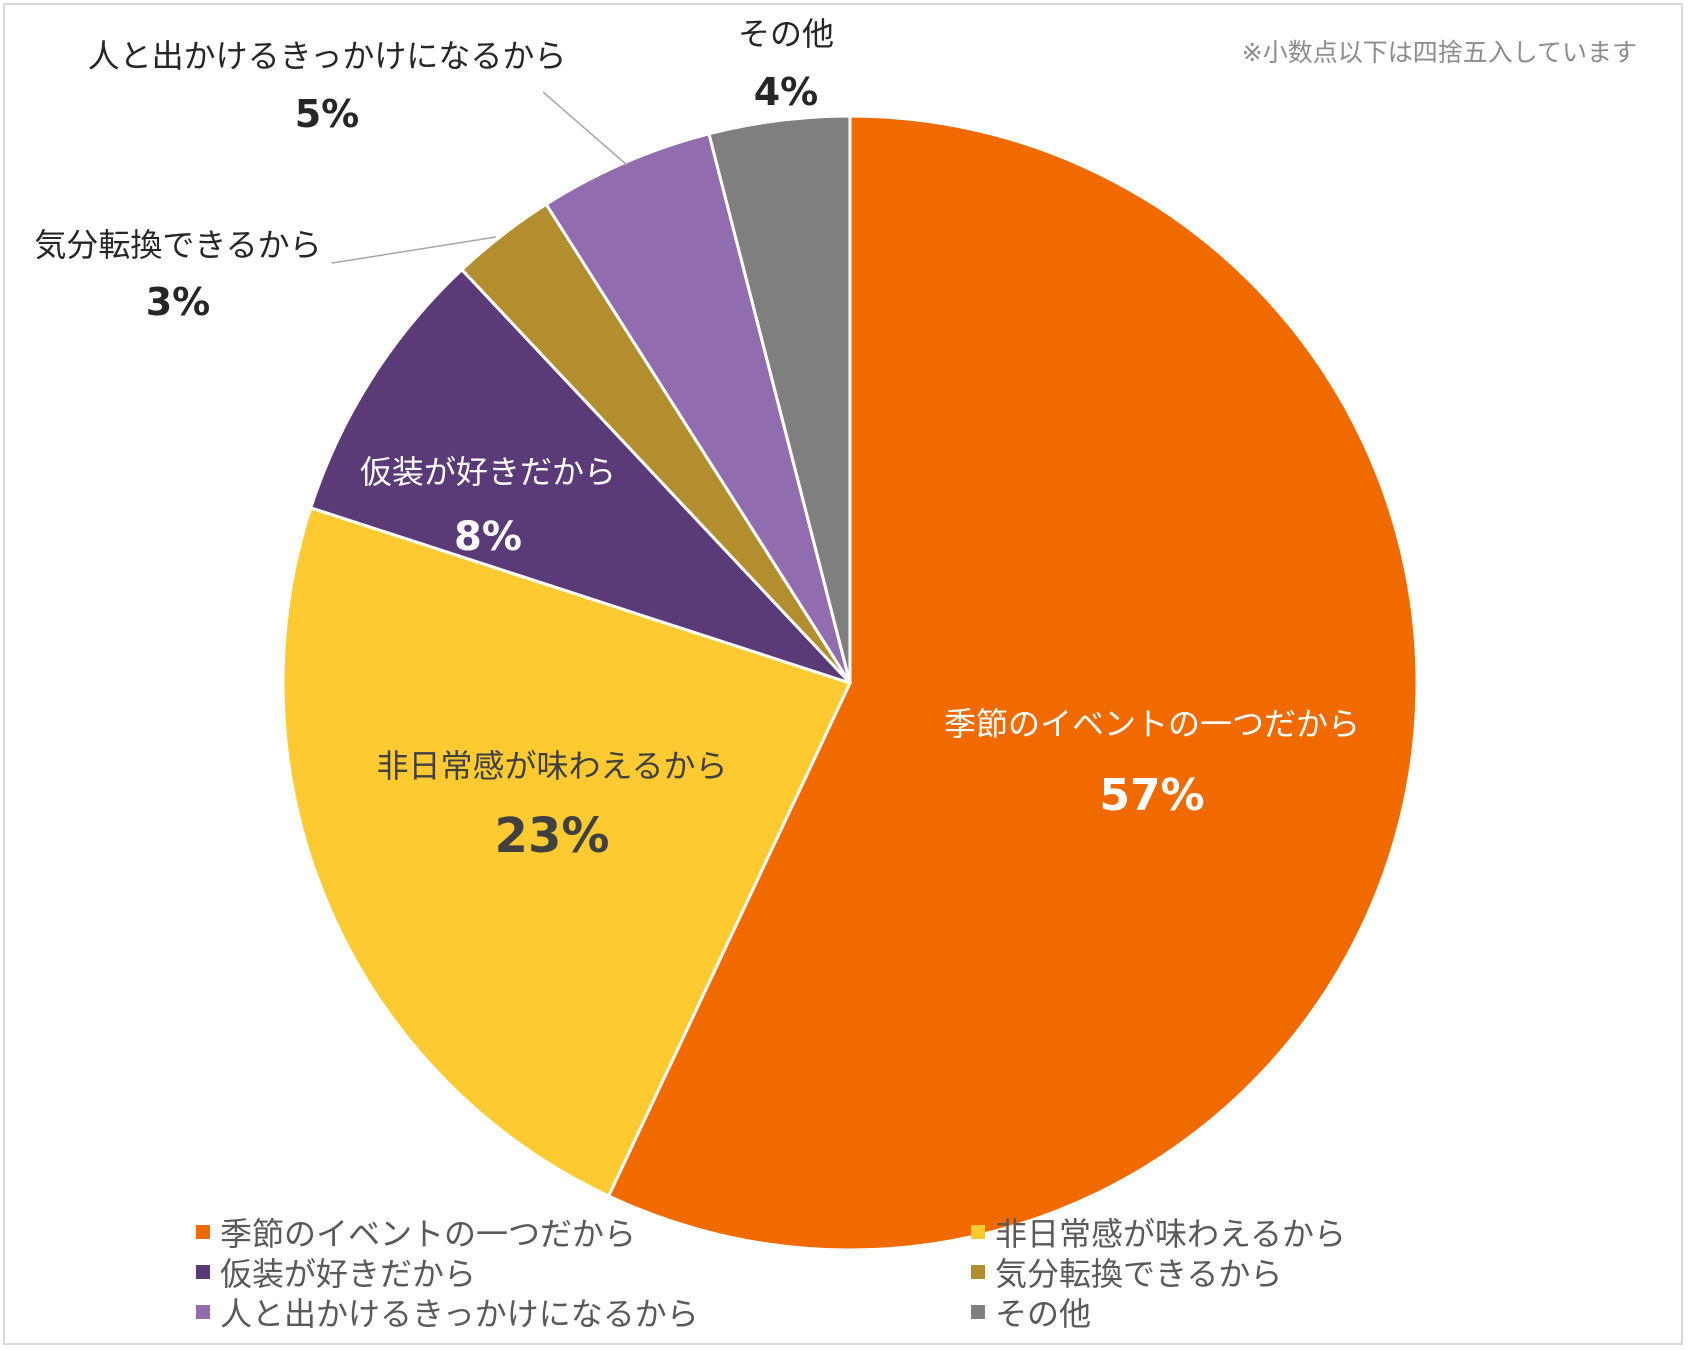 The width and height of the screenshot is (1688, 1350). I want to click on slice-label-2: 非日常感が味わえるから, so click(551, 766).